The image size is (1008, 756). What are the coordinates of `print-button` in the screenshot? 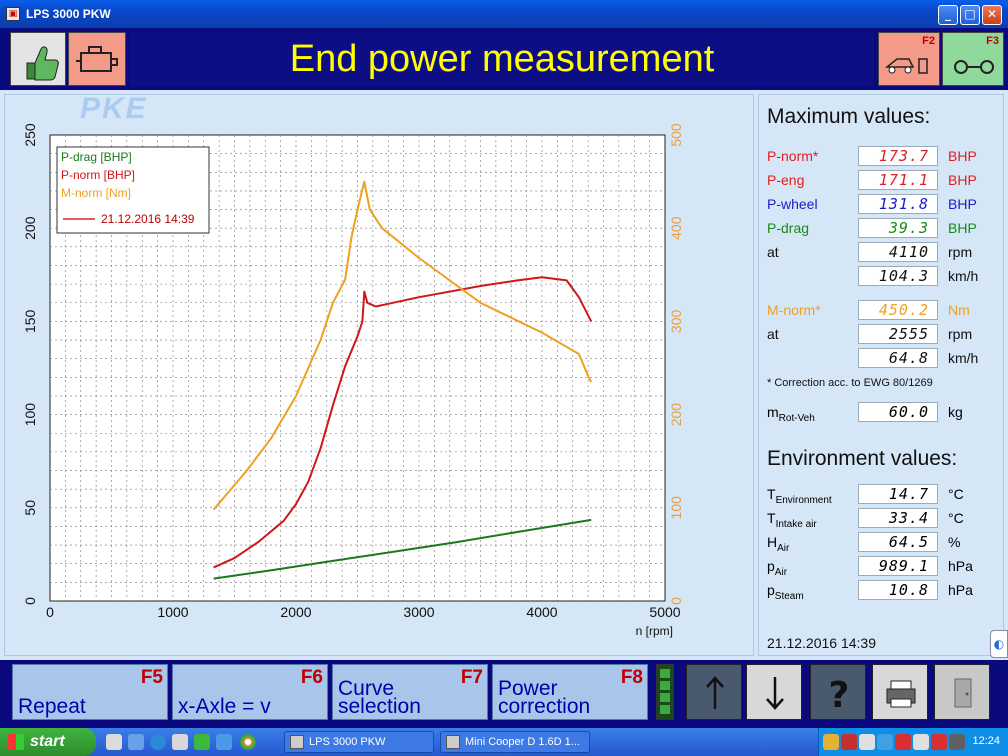 It's located at (900, 692).